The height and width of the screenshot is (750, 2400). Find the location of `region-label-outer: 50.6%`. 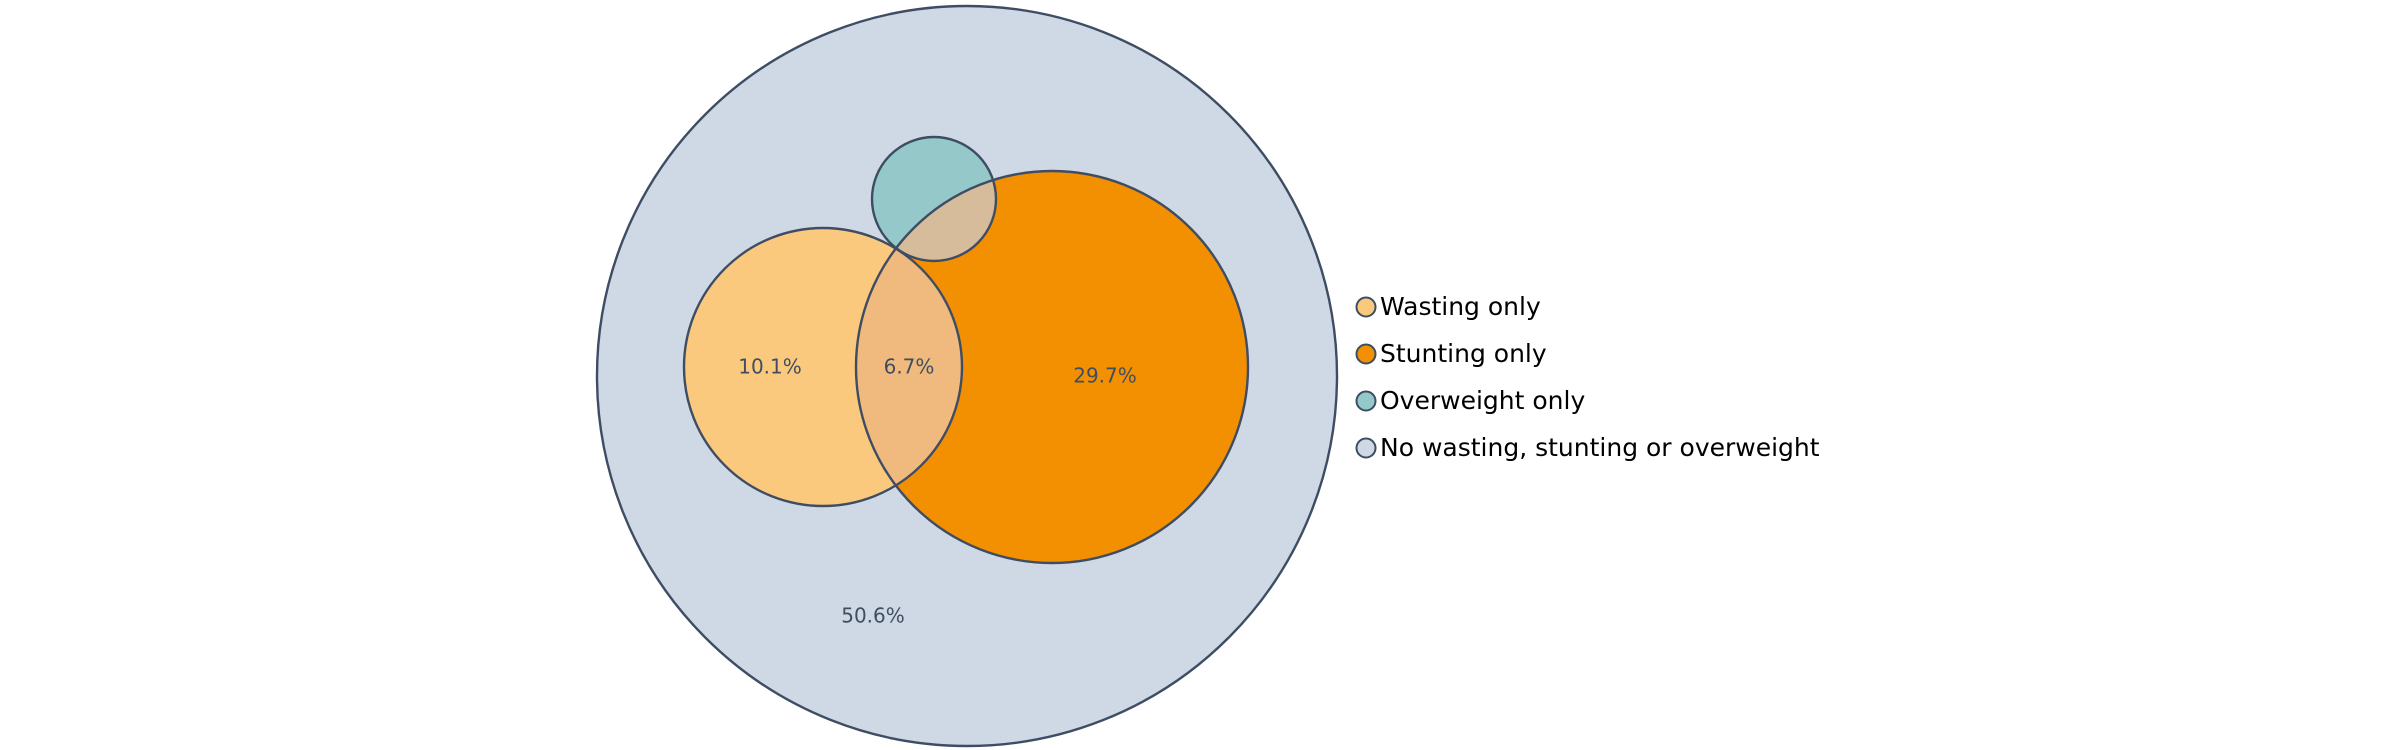

region-label-outer: 50.6% is located at coordinates (873, 616).